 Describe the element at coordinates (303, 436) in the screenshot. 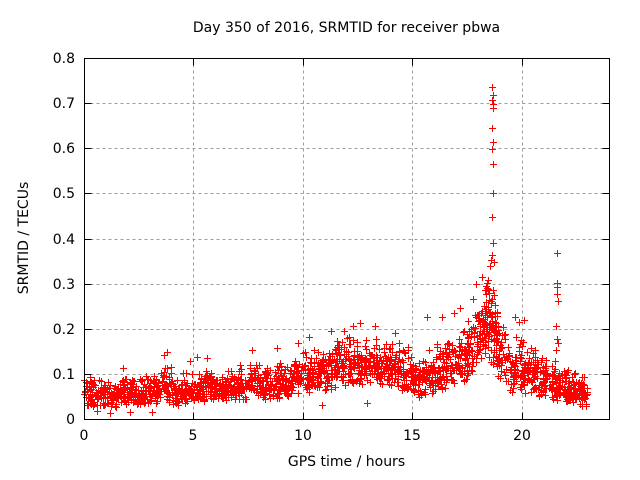

I see `x-tick-label: 10` at that location.